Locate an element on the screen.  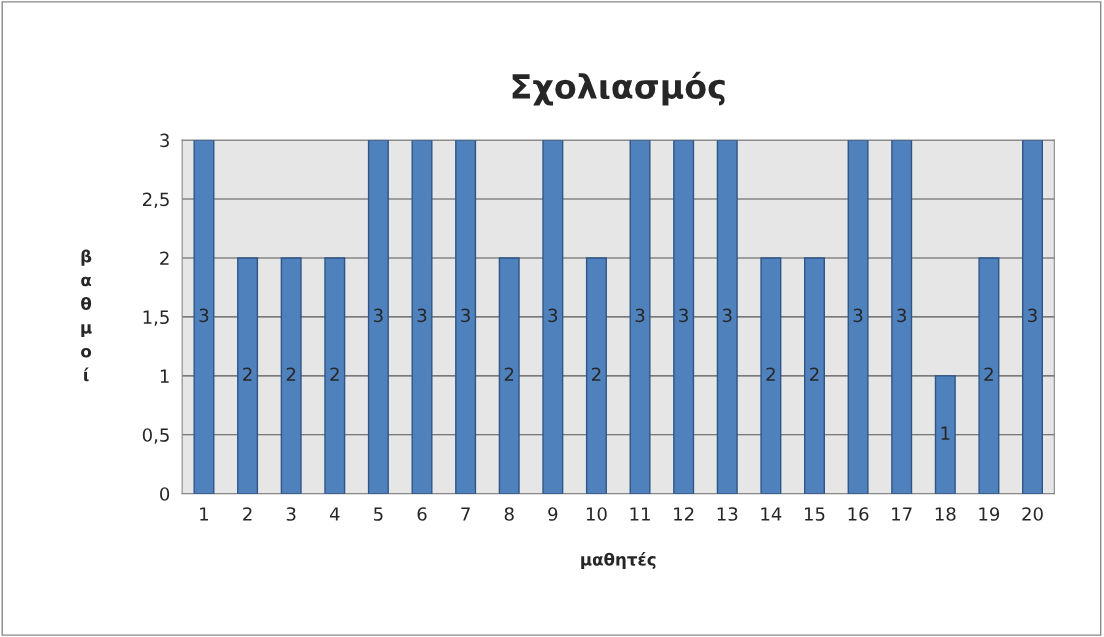
y-tick-label: 3 is located at coordinates (164, 140).